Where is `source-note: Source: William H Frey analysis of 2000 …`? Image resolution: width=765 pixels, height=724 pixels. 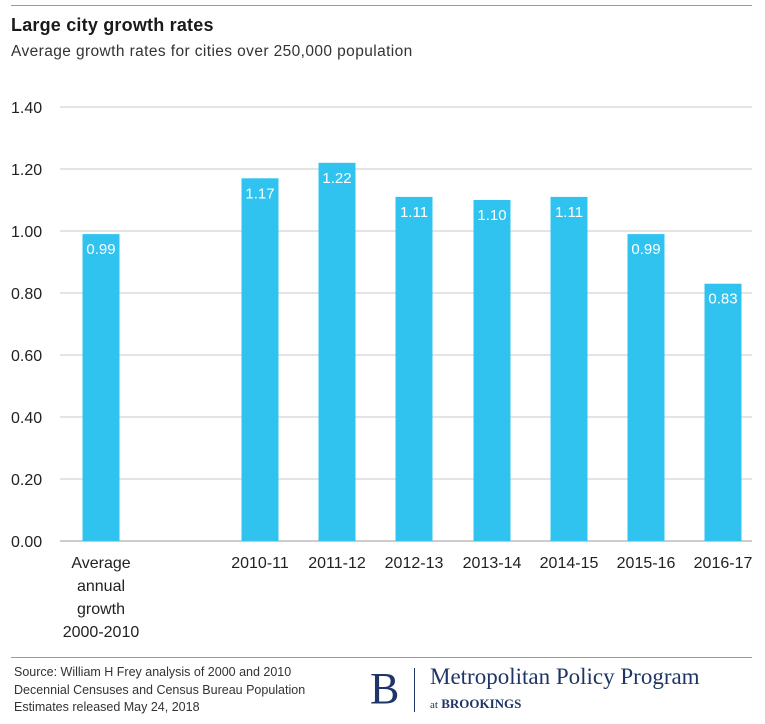
source-note: Source: William H Frey analysis of 2000 … is located at coordinates (184, 690).